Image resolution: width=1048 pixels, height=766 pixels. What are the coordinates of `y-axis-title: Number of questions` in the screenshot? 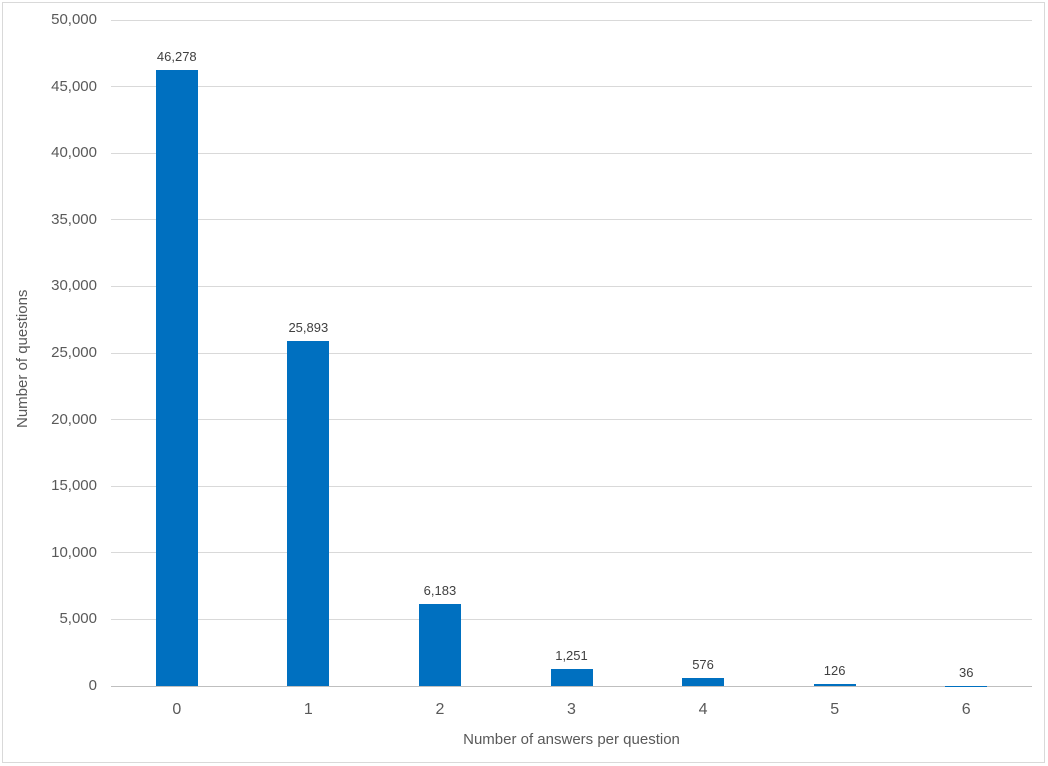 It's located at (22, 358).